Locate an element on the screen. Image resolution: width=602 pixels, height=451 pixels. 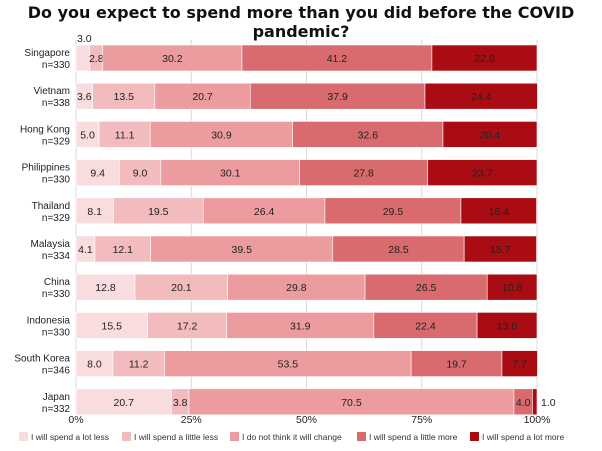
data-label: 29.5 is located at coordinates (393, 212).